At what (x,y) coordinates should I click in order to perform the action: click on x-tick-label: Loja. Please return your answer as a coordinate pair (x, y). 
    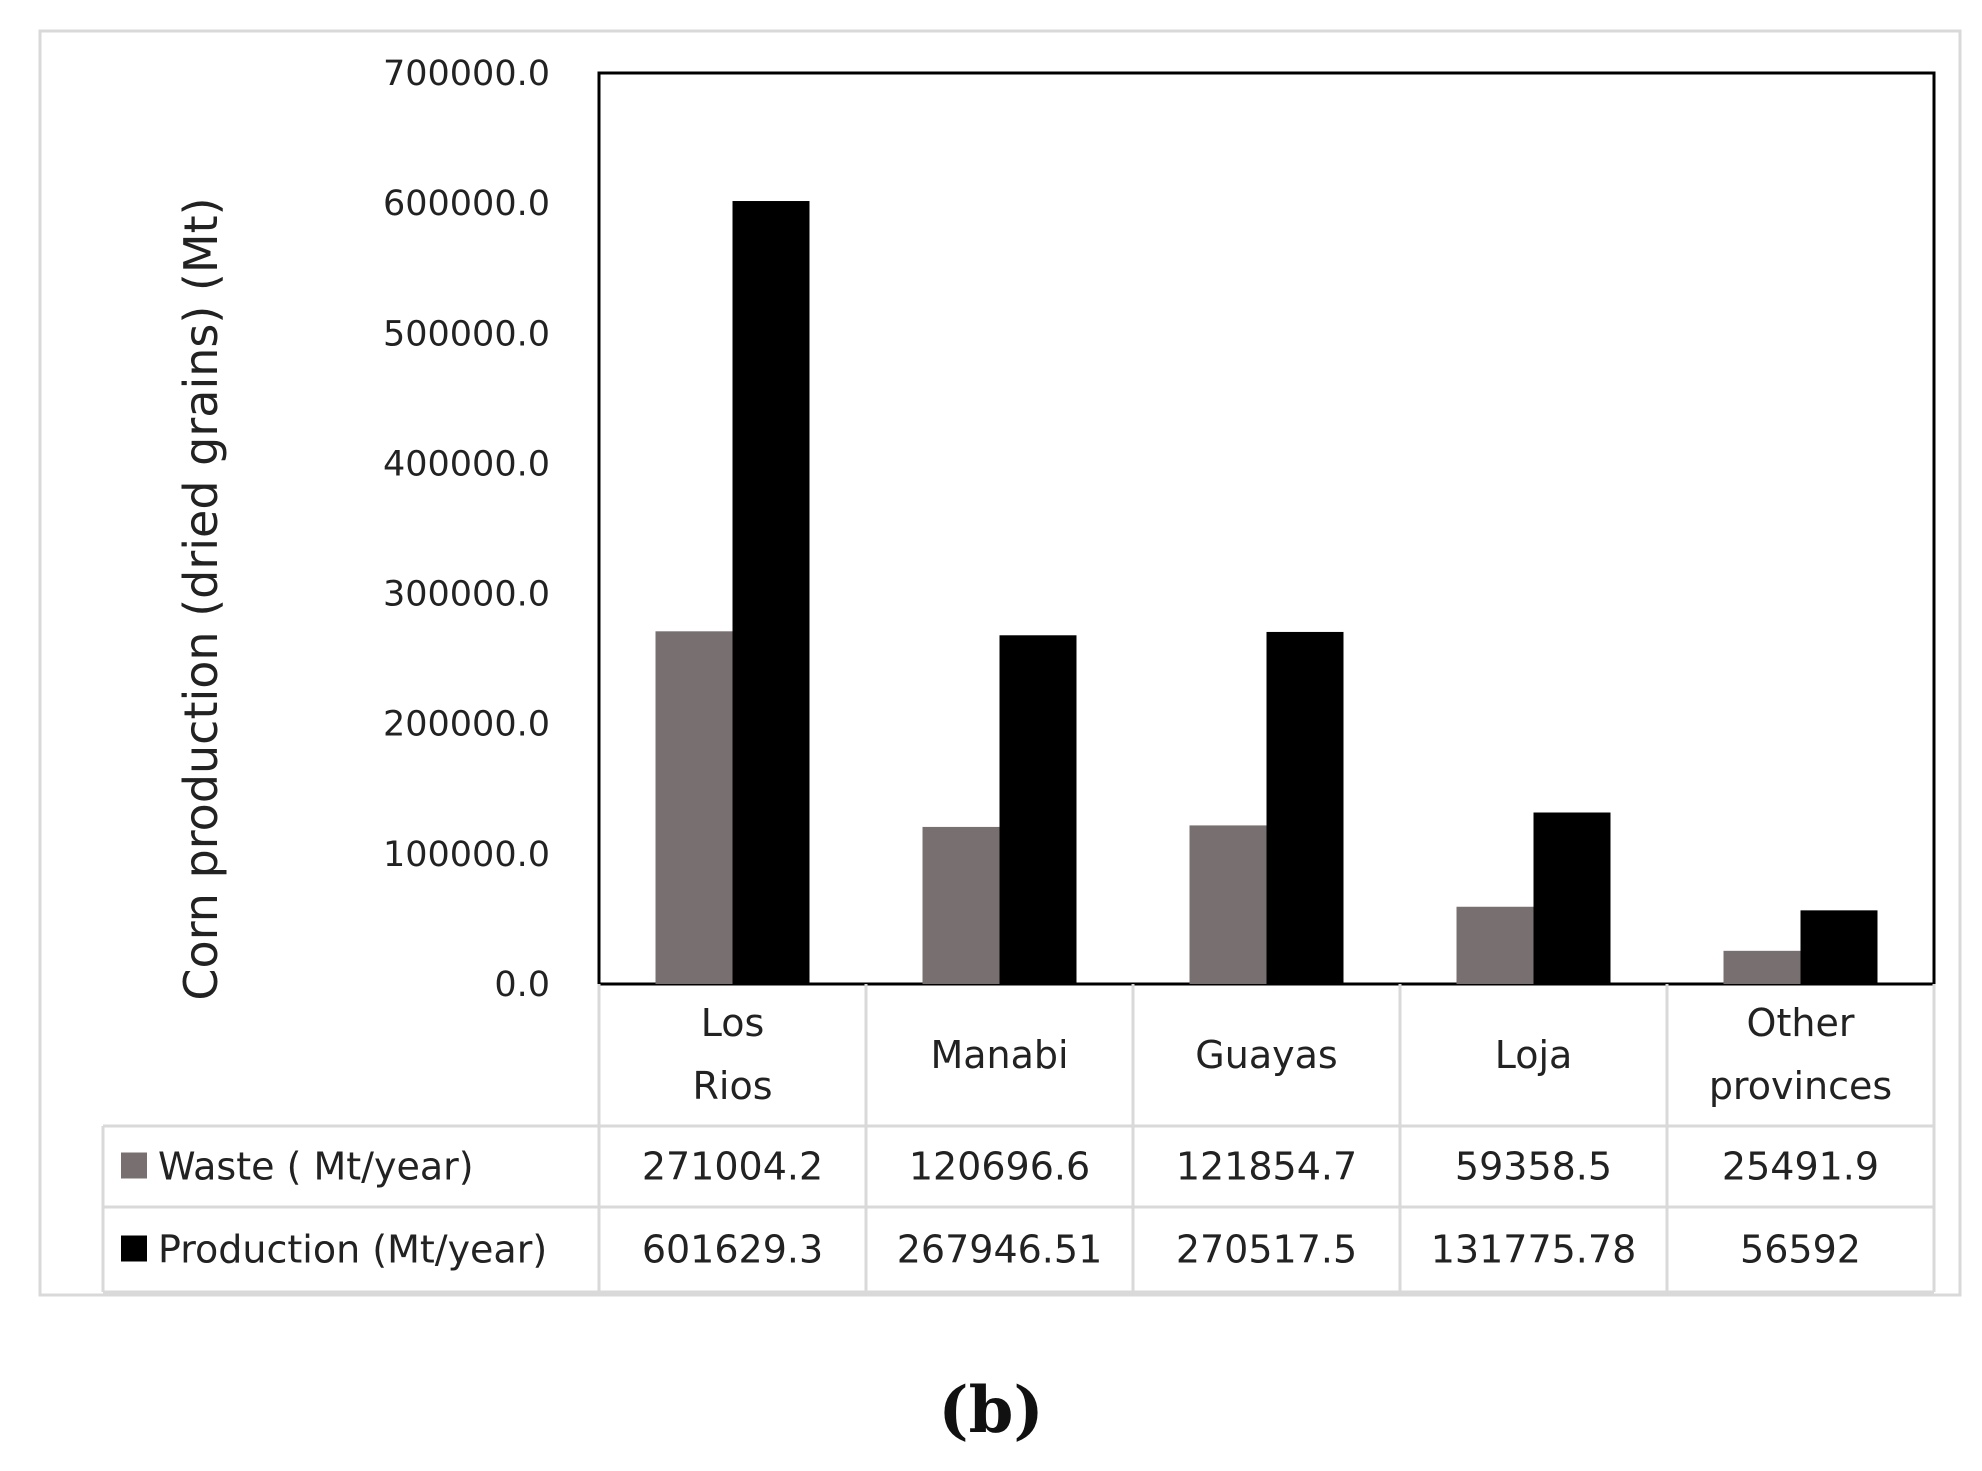
    Looking at the image, I should click on (1534, 1055).